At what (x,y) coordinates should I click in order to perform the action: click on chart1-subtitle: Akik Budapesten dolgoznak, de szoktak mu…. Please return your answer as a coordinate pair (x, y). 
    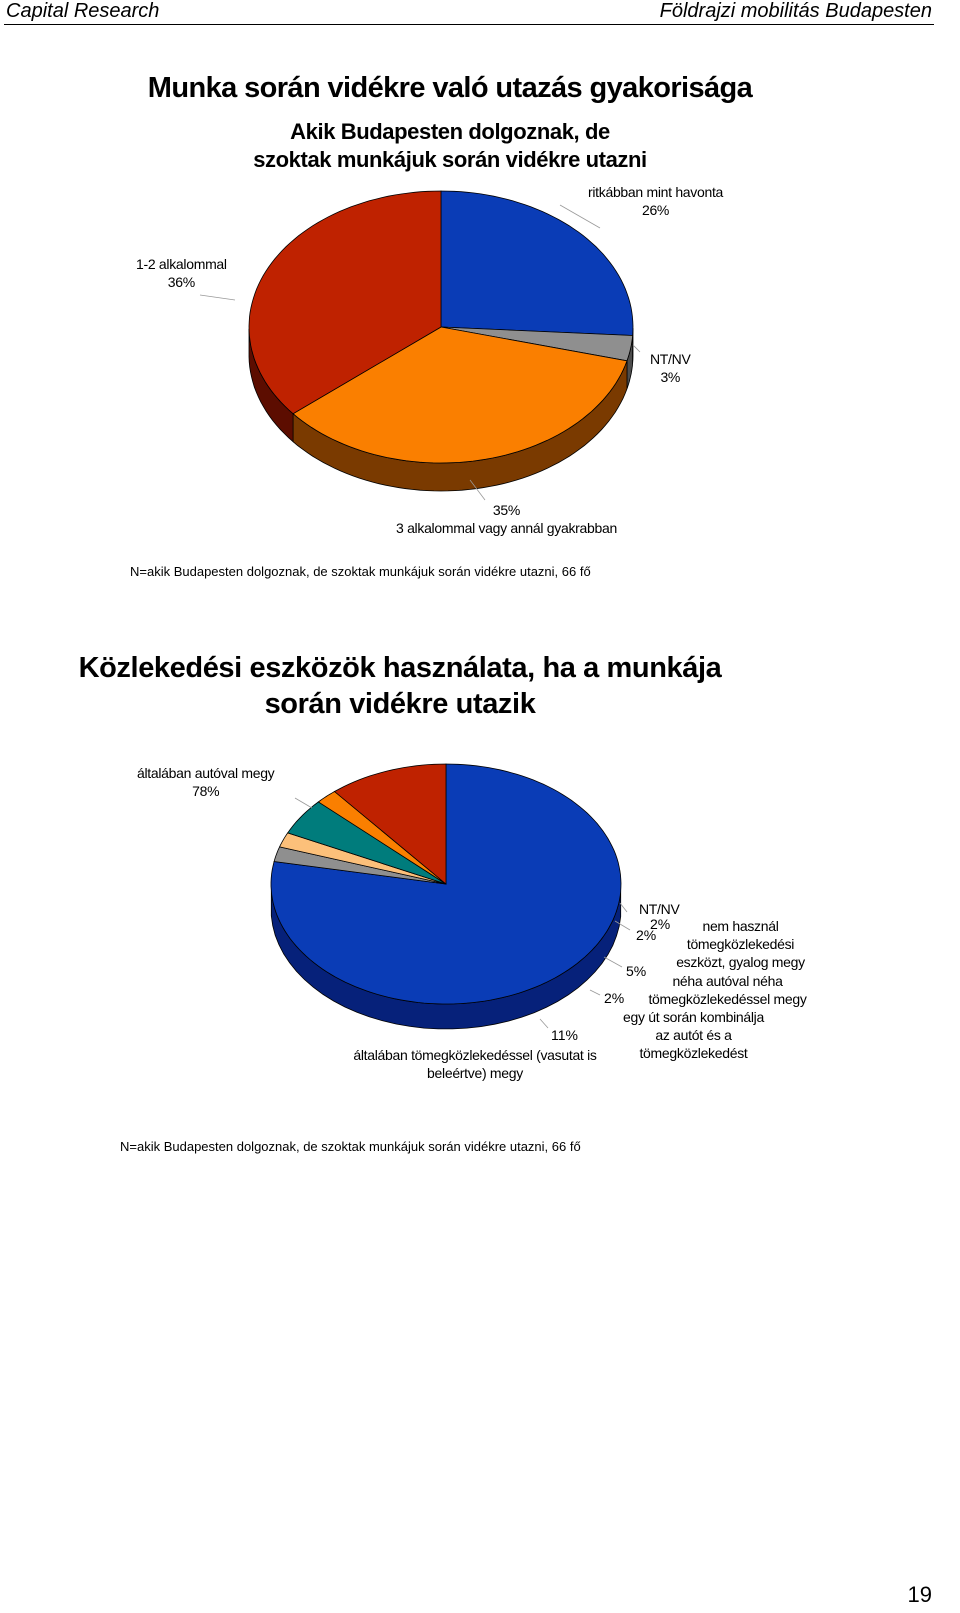
    Looking at the image, I should click on (450, 145).